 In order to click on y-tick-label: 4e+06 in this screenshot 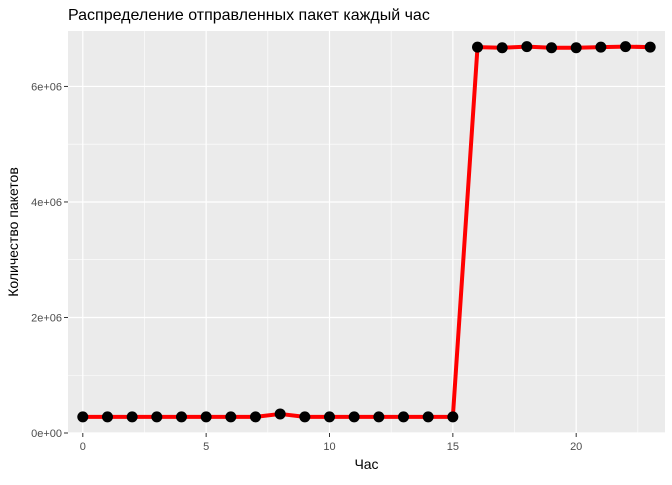, I will do `click(46, 203)`.